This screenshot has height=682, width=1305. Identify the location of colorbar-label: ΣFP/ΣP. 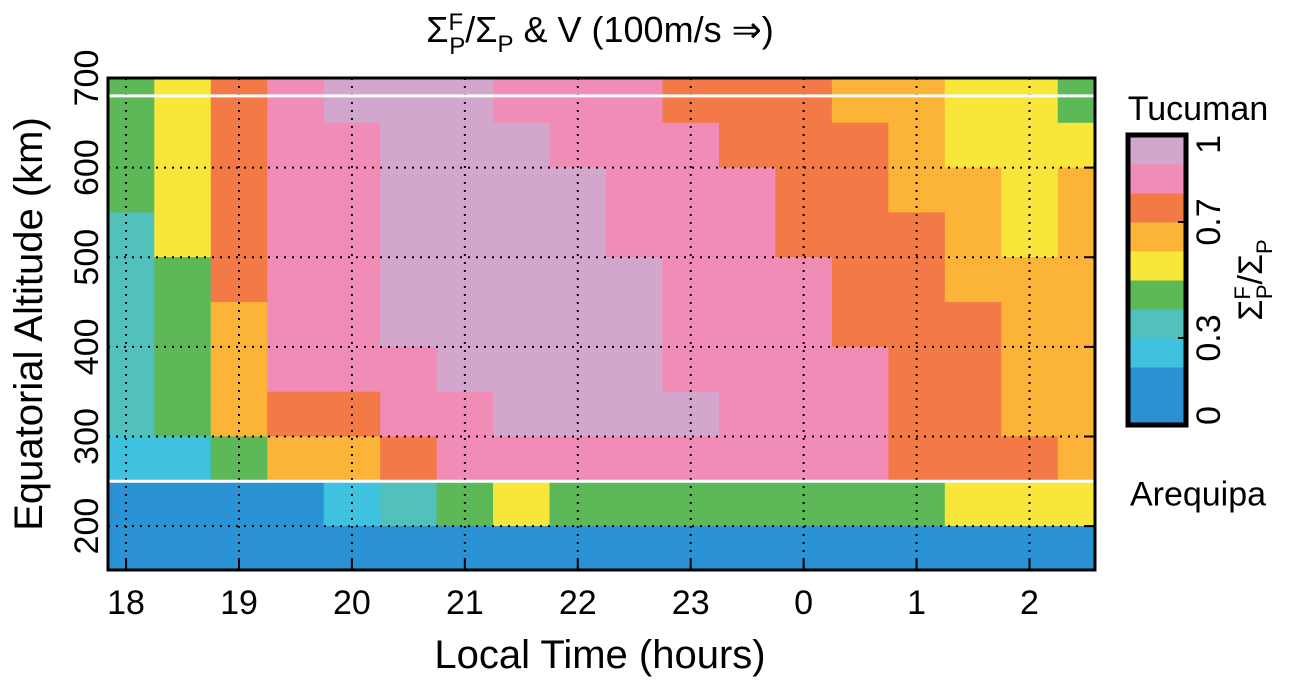
(1253, 279).